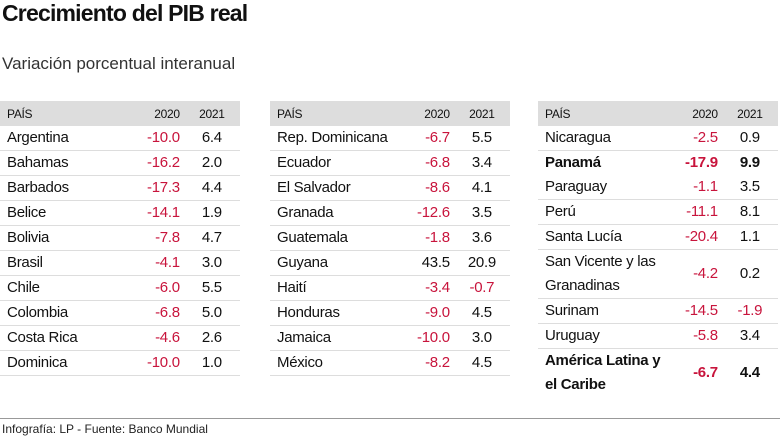 The height and width of the screenshot is (440, 780). I want to click on table-row: Bahamas -16.2 2.0, so click(120, 163).